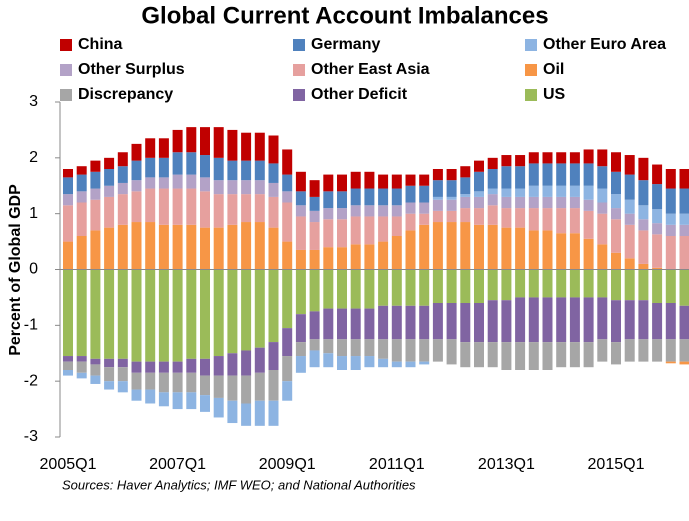 The width and height of the screenshot is (689, 521). What do you see at coordinates (616, 464) in the screenshot?
I see `x-tick-label: 2015Q1` at bounding box center [616, 464].